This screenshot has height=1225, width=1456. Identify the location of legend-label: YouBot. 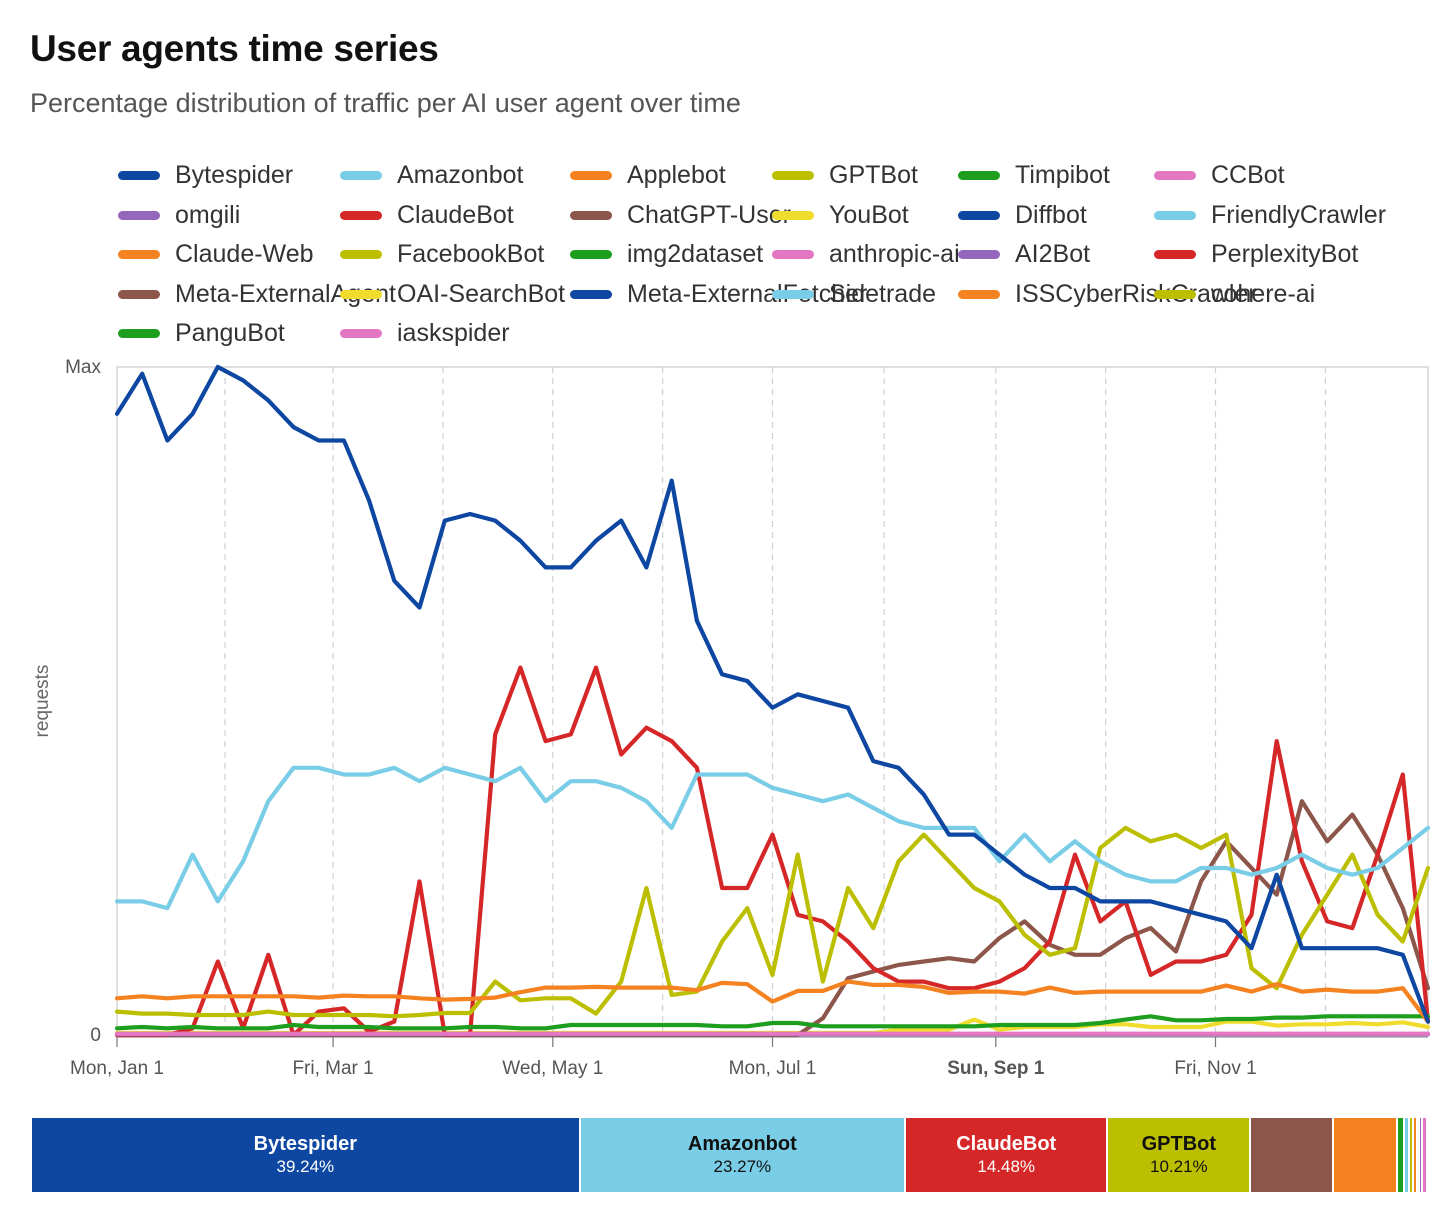
(869, 214).